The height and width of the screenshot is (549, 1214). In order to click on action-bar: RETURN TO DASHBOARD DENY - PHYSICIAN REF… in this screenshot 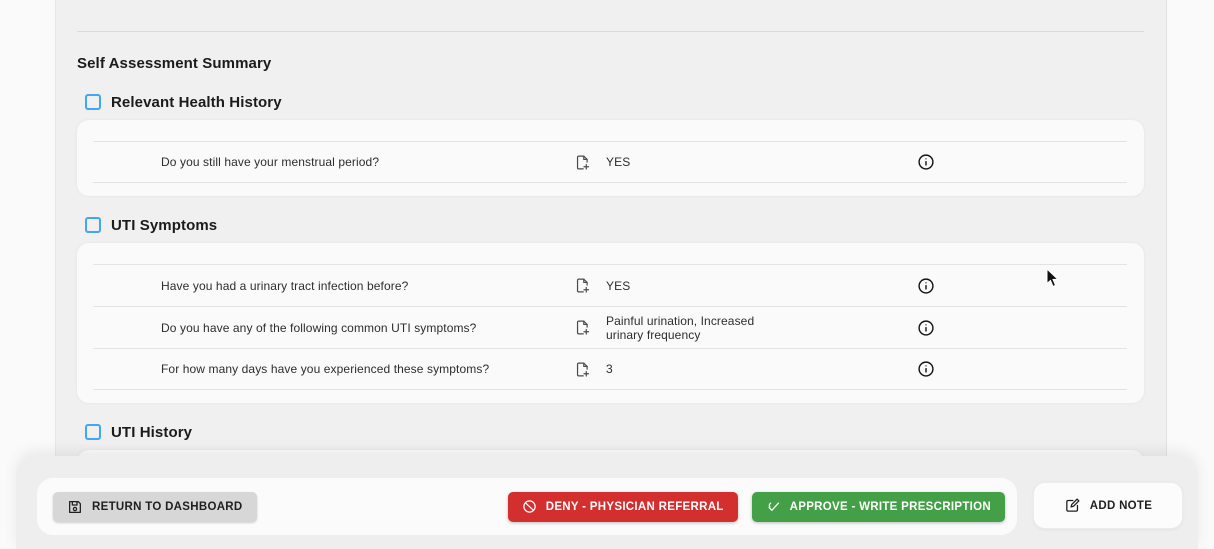, I will do `click(527, 506)`.